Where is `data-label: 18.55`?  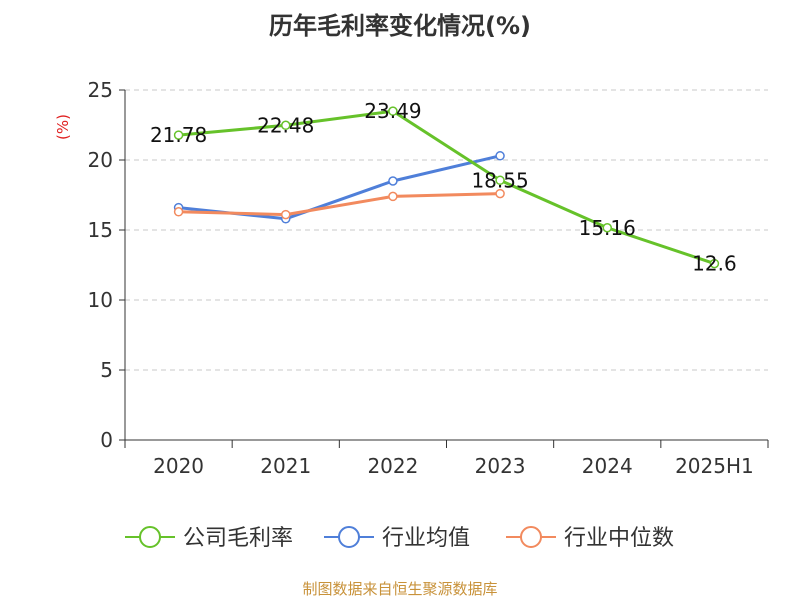 data-label: 18.55 is located at coordinates (499, 180).